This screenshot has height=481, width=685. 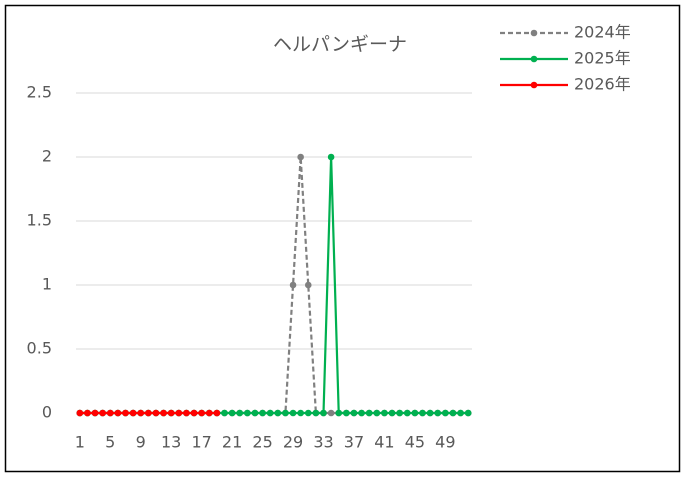 What do you see at coordinates (47, 156) in the screenshot?
I see `y-tick-label: 2` at bounding box center [47, 156].